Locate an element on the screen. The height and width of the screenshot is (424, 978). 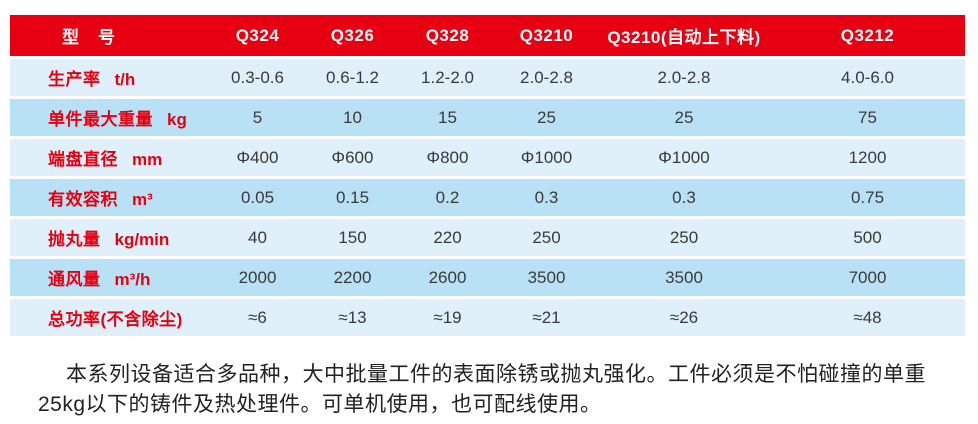
column-header-q3210: Q3210 is located at coordinates (546, 35).